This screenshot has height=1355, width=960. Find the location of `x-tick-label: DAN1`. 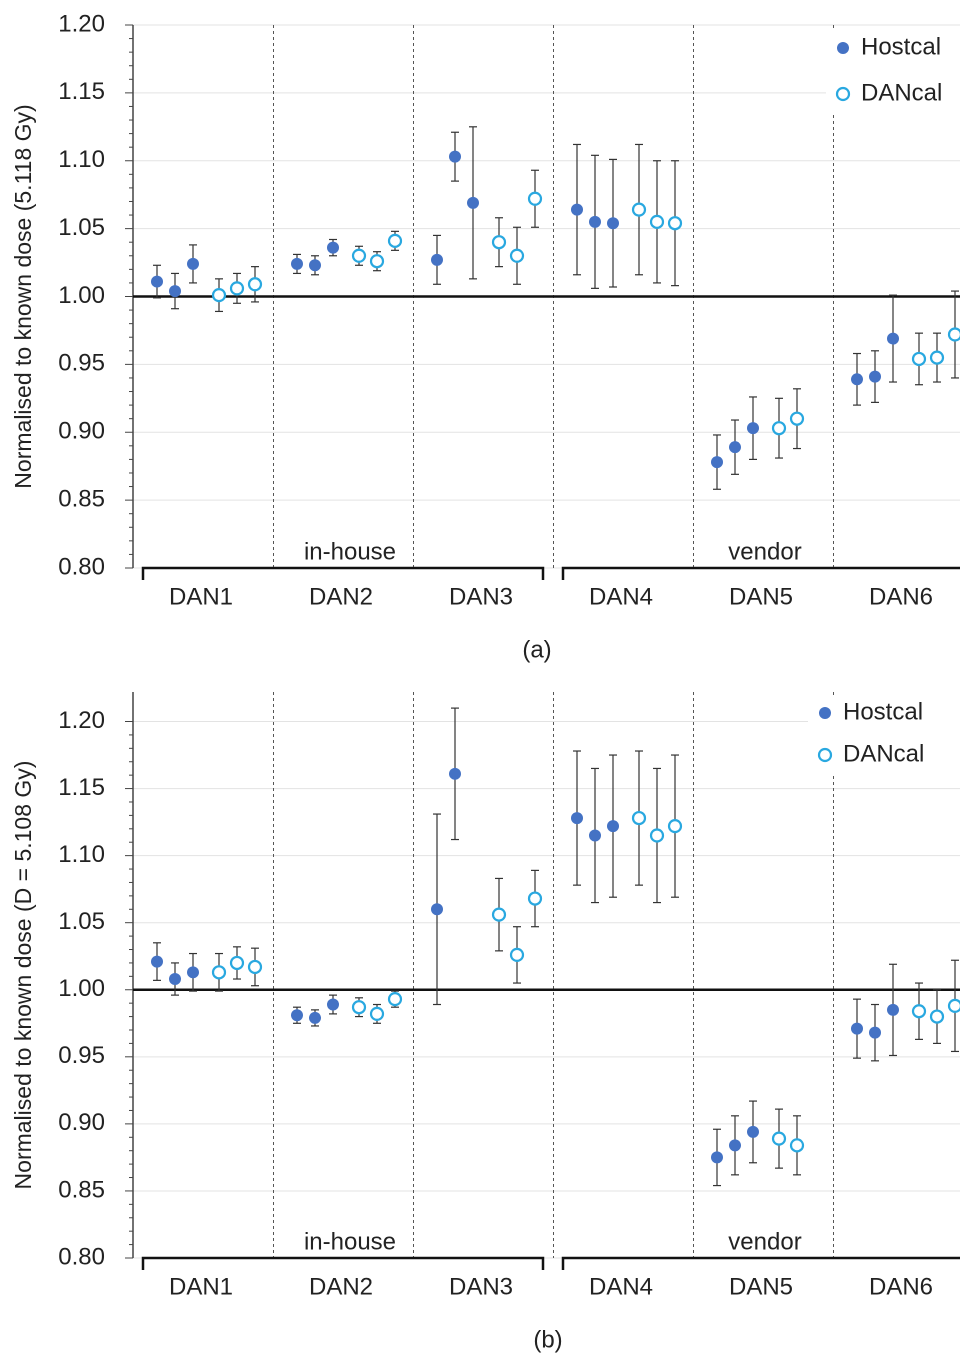

x-tick-label: DAN1 is located at coordinates (201, 1286).